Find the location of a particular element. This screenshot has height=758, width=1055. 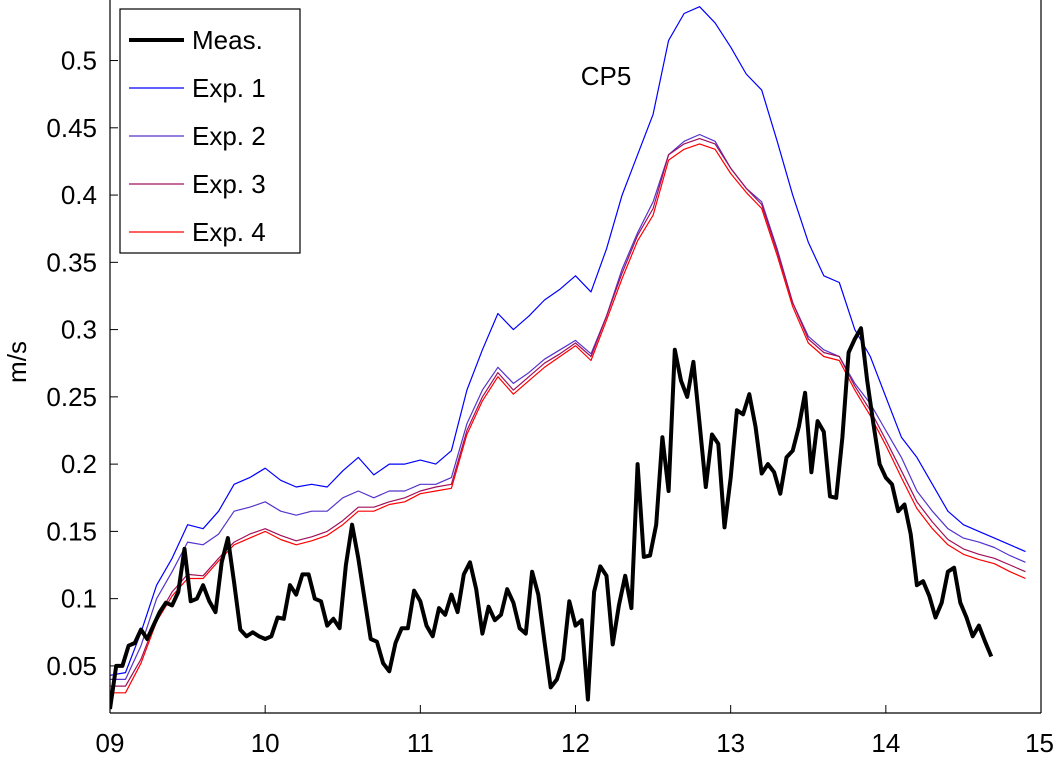

y-tick-label: 0.25 is located at coordinates (71, 397).